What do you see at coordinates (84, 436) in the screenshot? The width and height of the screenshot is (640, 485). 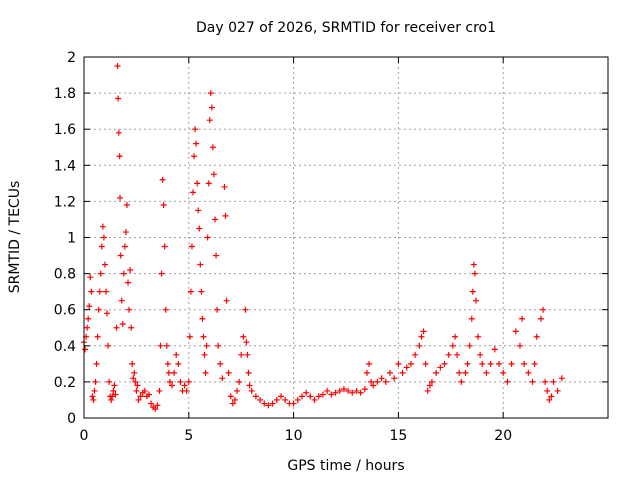 I see `x-tick-label: 0` at bounding box center [84, 436].